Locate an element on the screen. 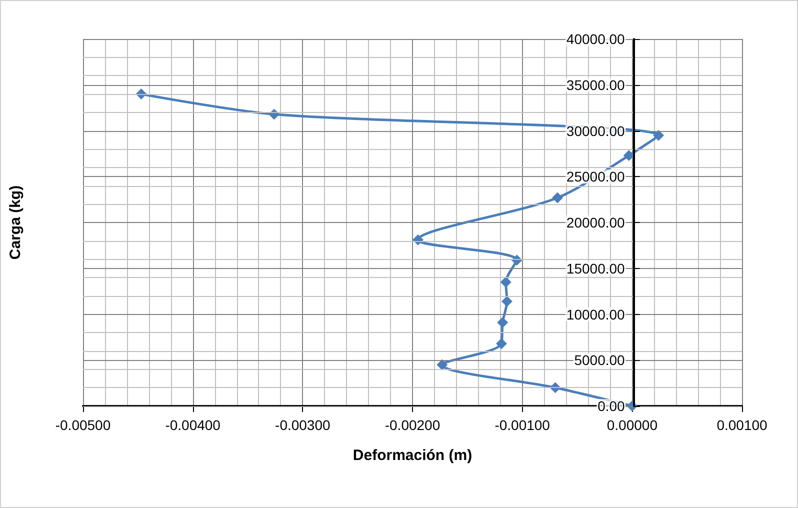 Image resolution: width=798 pixels, height=508 pixels. x-tick-label: -0.00500 is located at coordinates (83, 425).